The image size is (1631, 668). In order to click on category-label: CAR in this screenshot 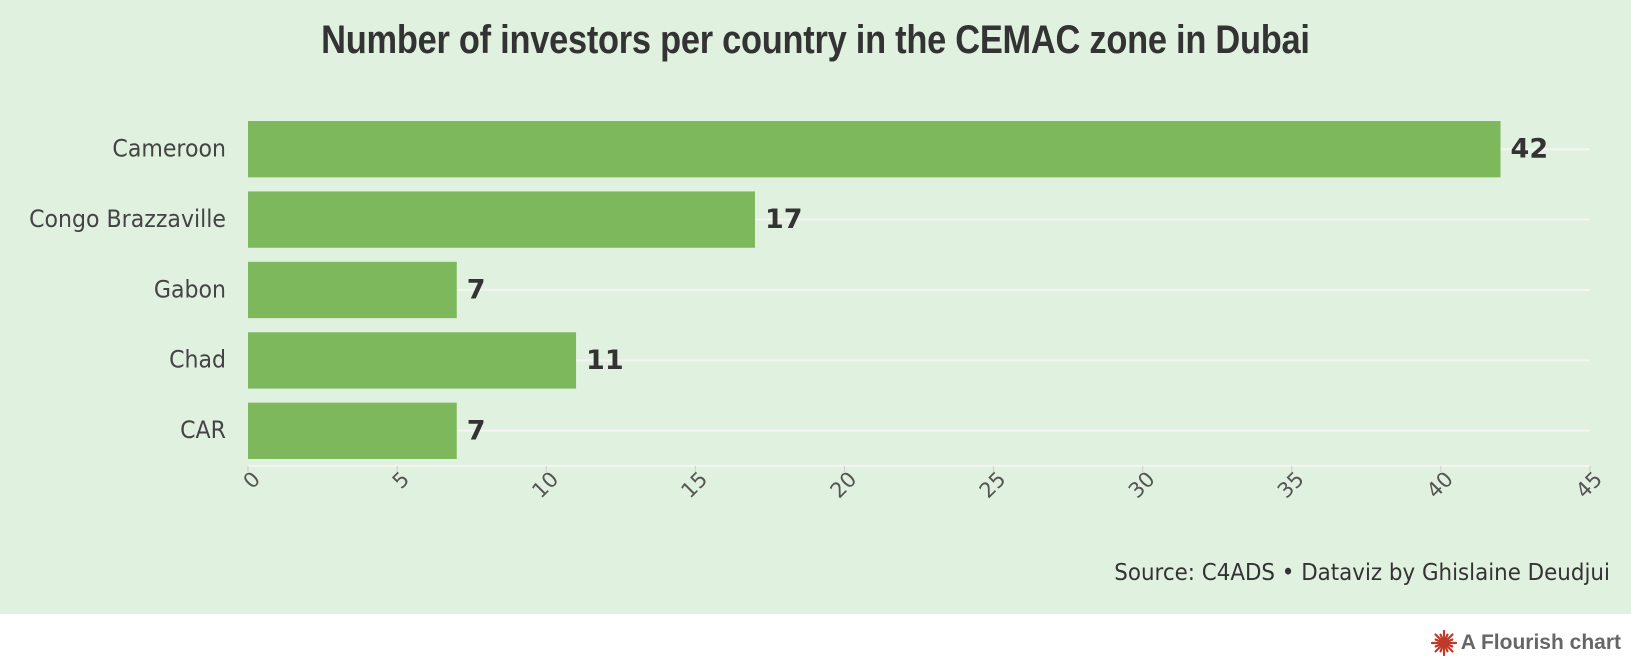, I will do `click(203, 430)`.